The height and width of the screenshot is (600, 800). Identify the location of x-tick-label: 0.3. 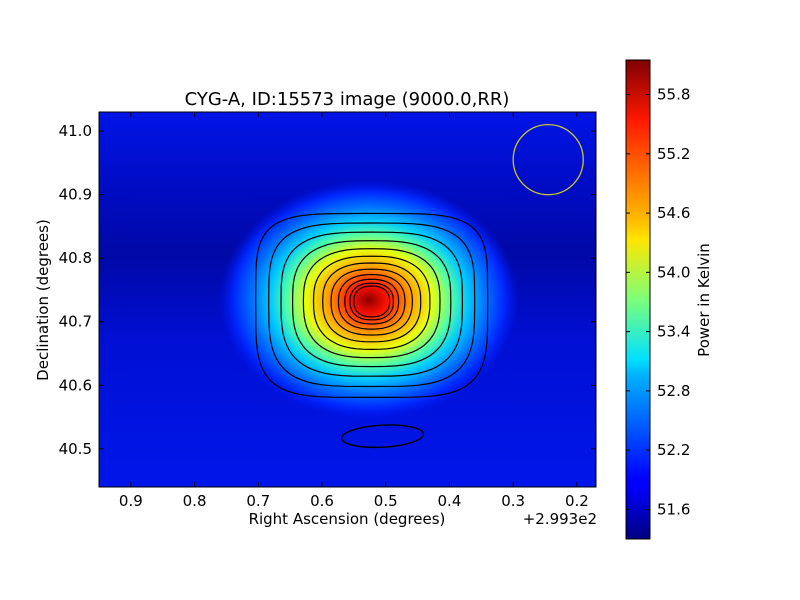
(513, 501).